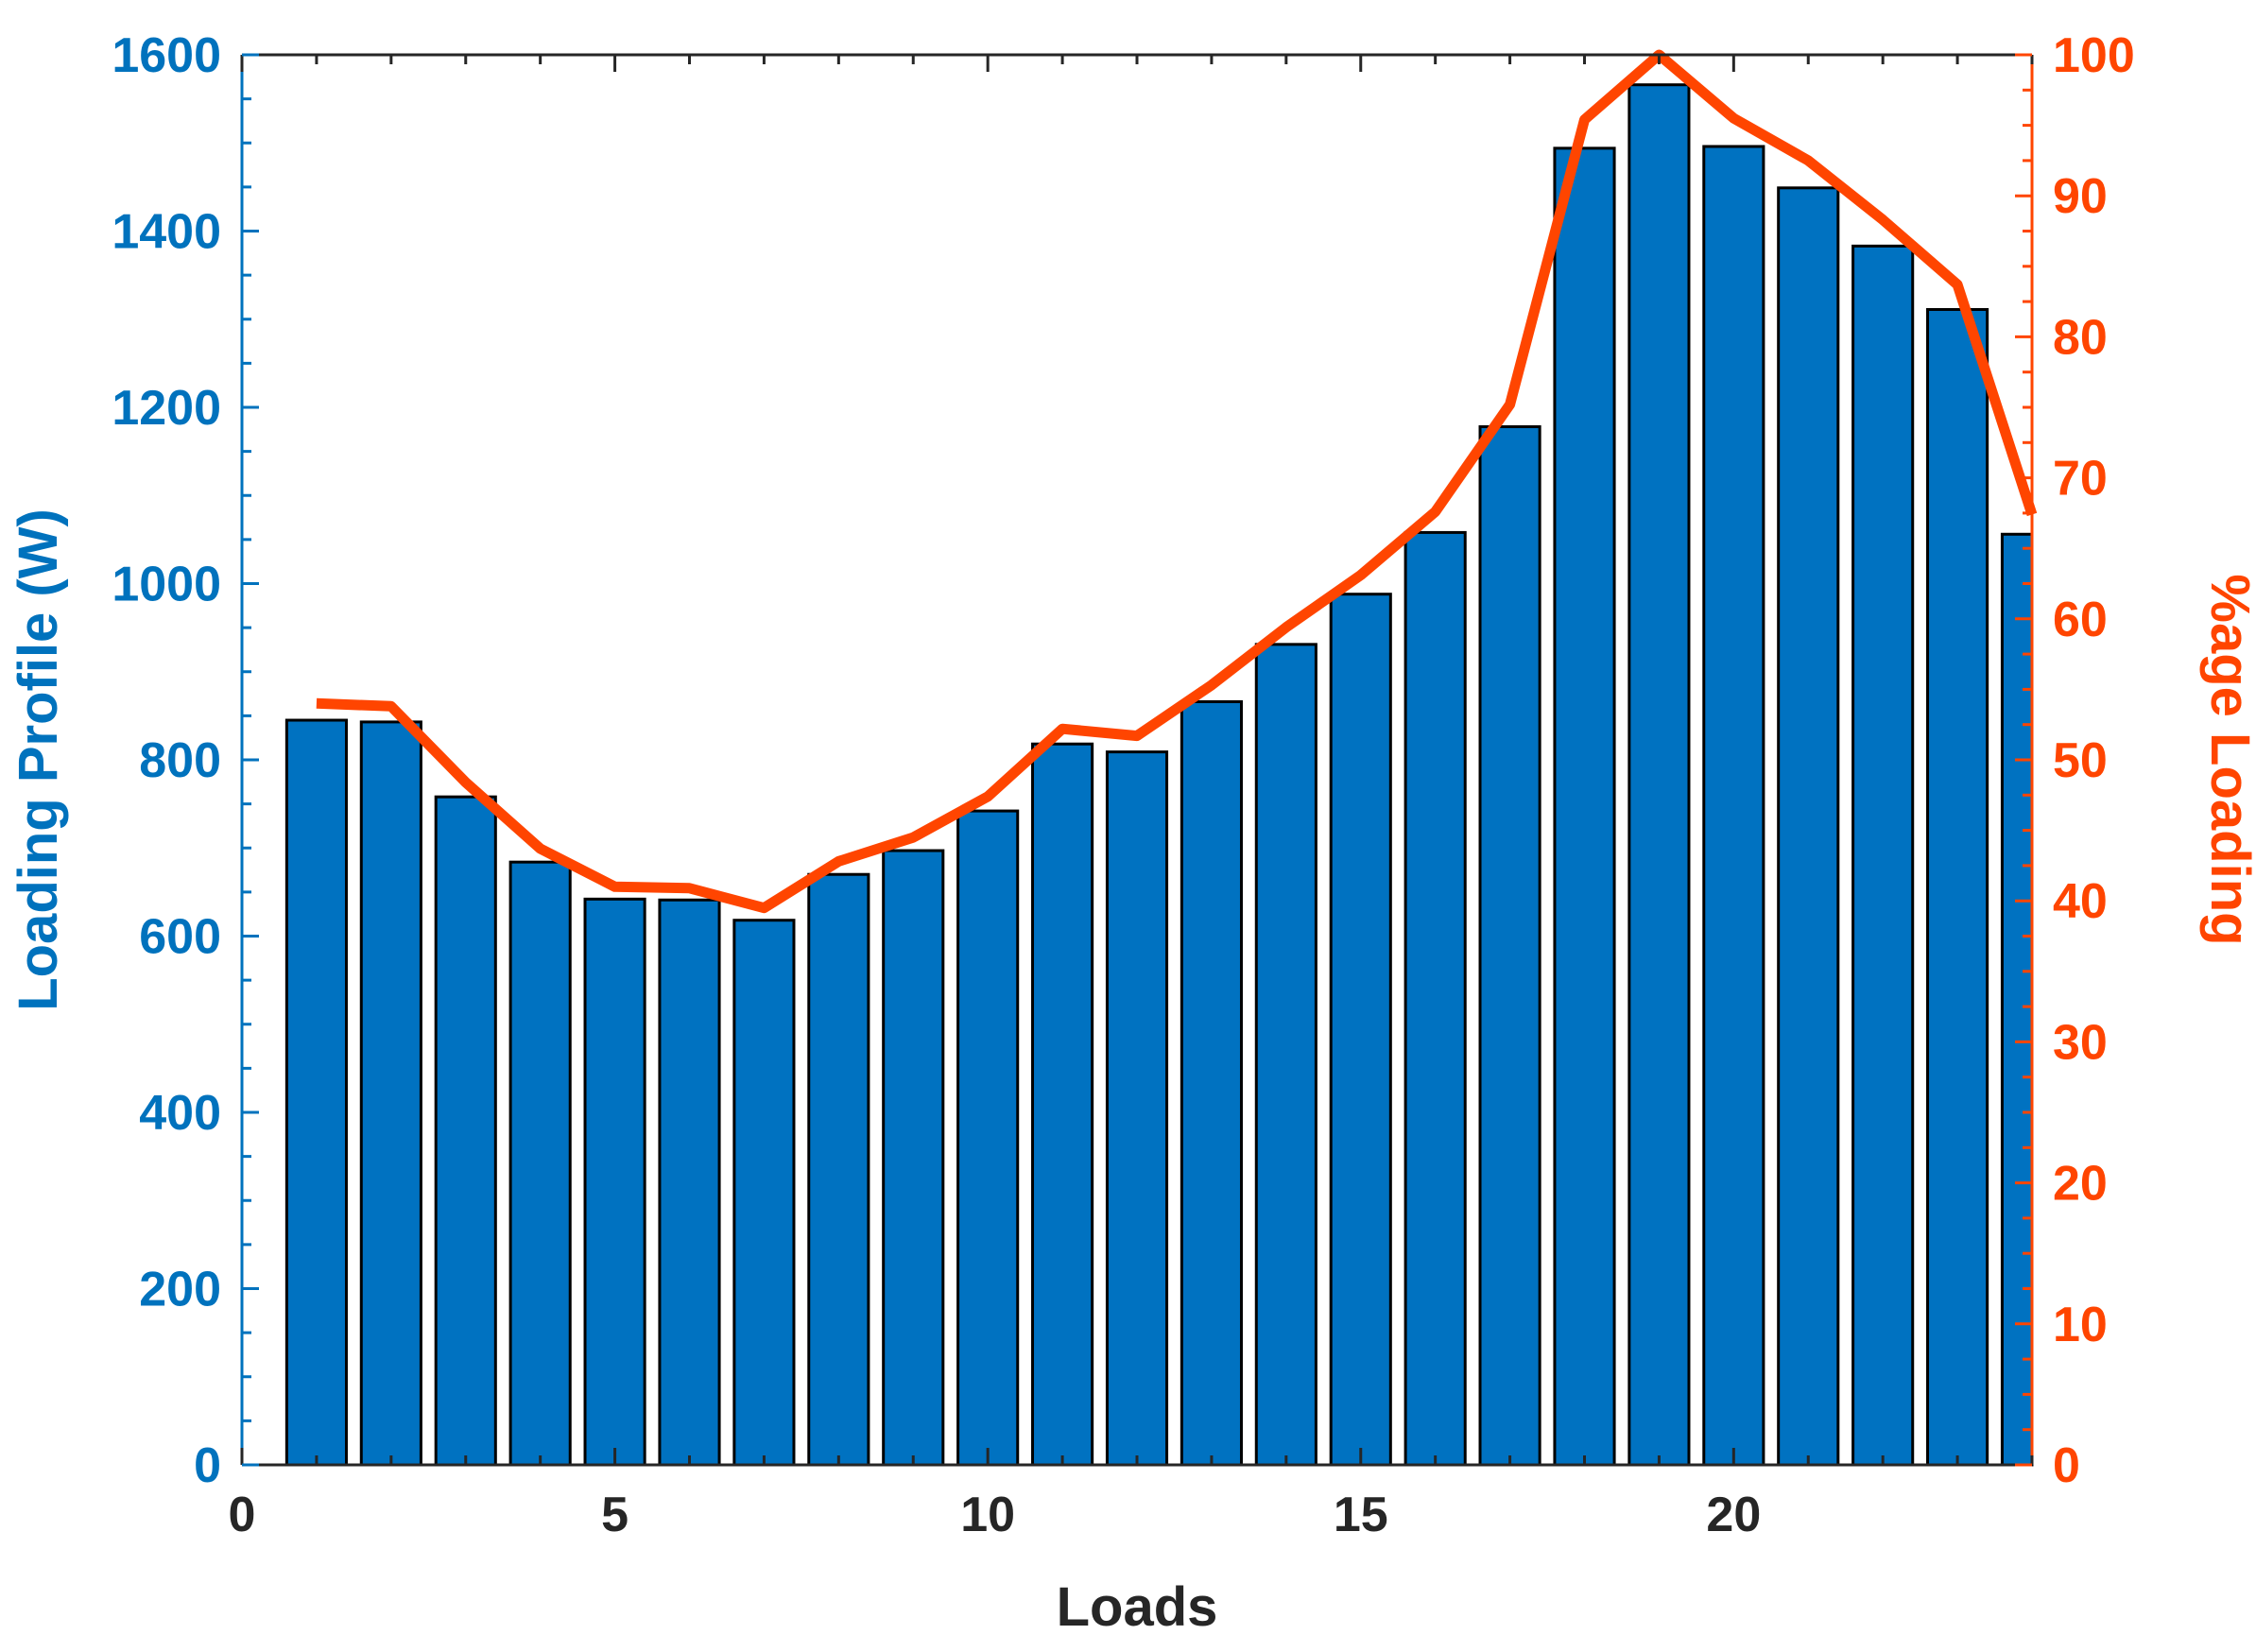  What do you see at coordinates (166, 232) in the screenshot?
I see `left-y-tick-label: 1400` at bounding box center [166, 232].